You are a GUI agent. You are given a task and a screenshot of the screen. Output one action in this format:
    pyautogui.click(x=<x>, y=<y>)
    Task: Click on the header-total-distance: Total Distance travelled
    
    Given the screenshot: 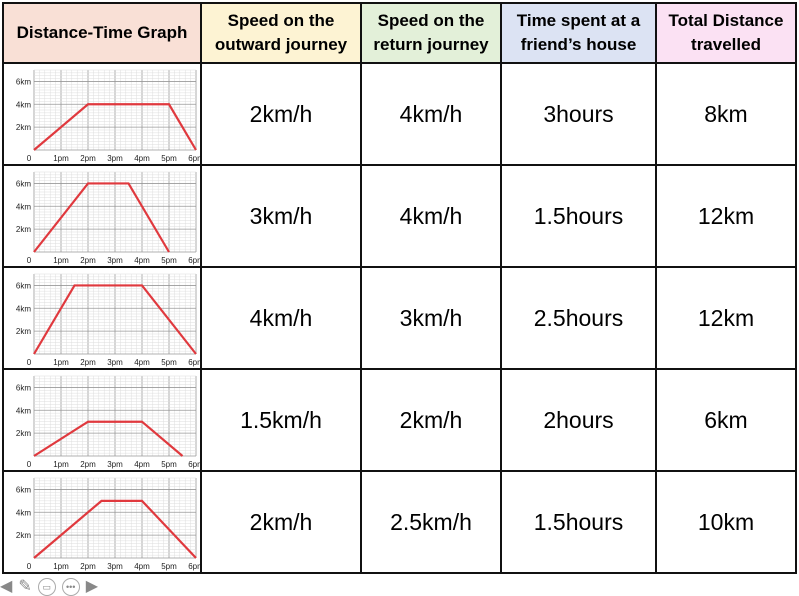 What is the action you would take?
    pyautogui.click(x=726, y=33)
    